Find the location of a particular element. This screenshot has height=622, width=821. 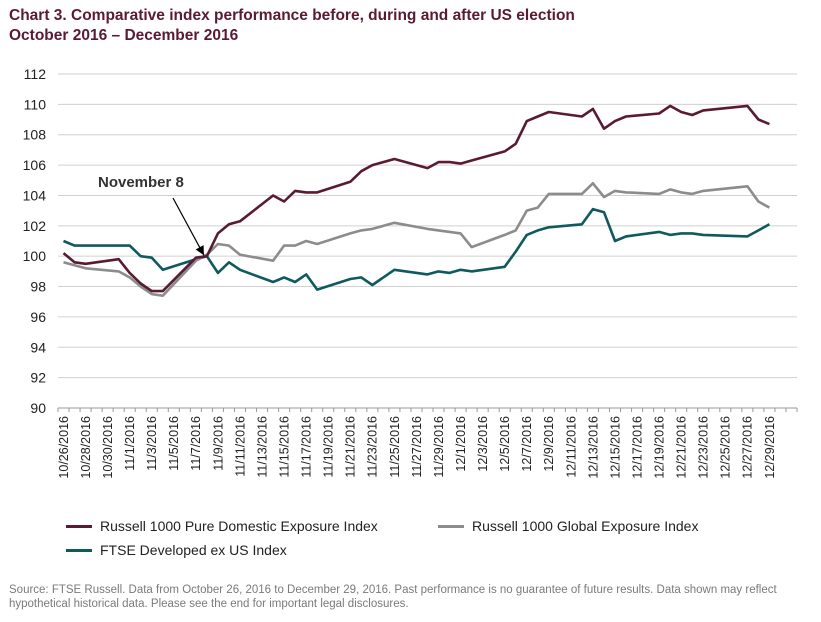

legend-swatch-ftse-developed is located at coordinates (79, 550).